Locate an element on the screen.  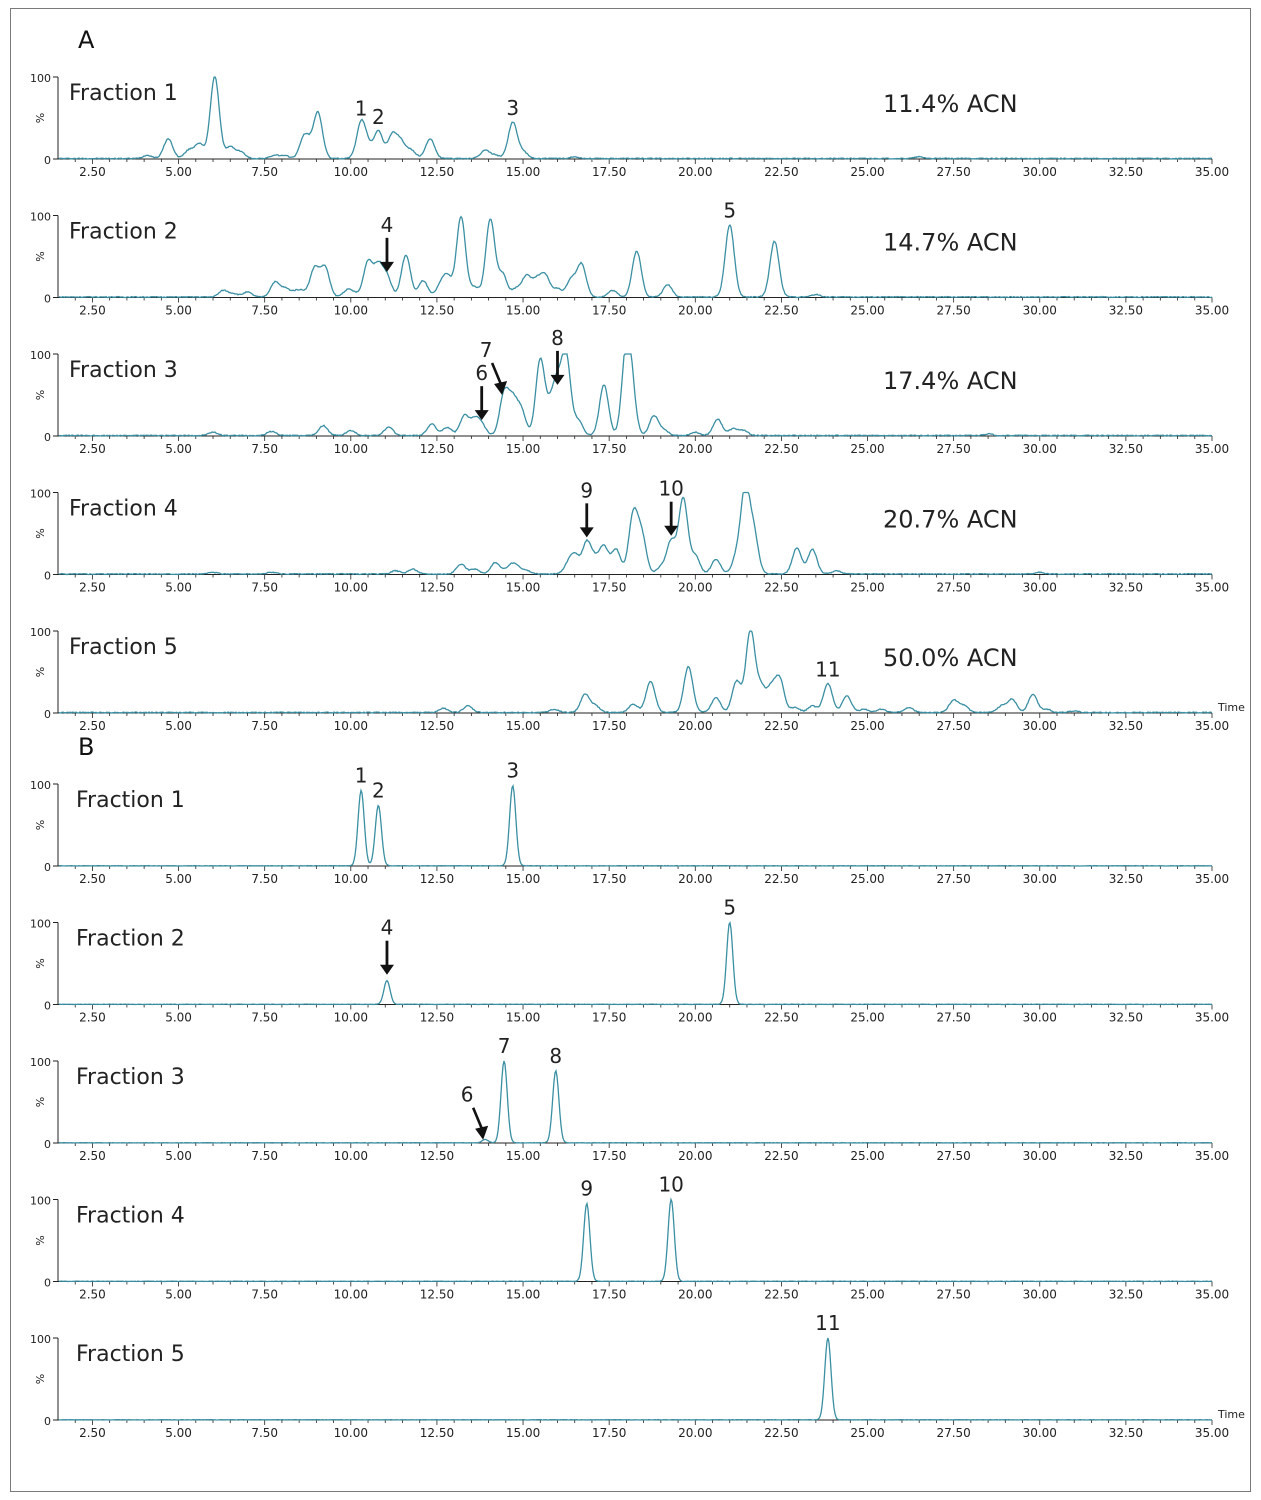
peak-label: 2 is located at coordinates (378, 117).